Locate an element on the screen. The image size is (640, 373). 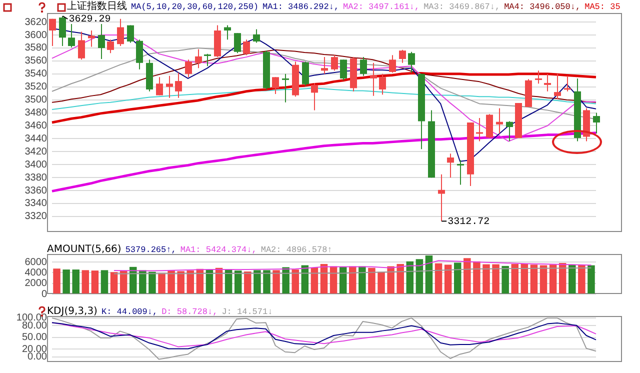
y-tick-label: 3620 is located at coordinates (36, 22).